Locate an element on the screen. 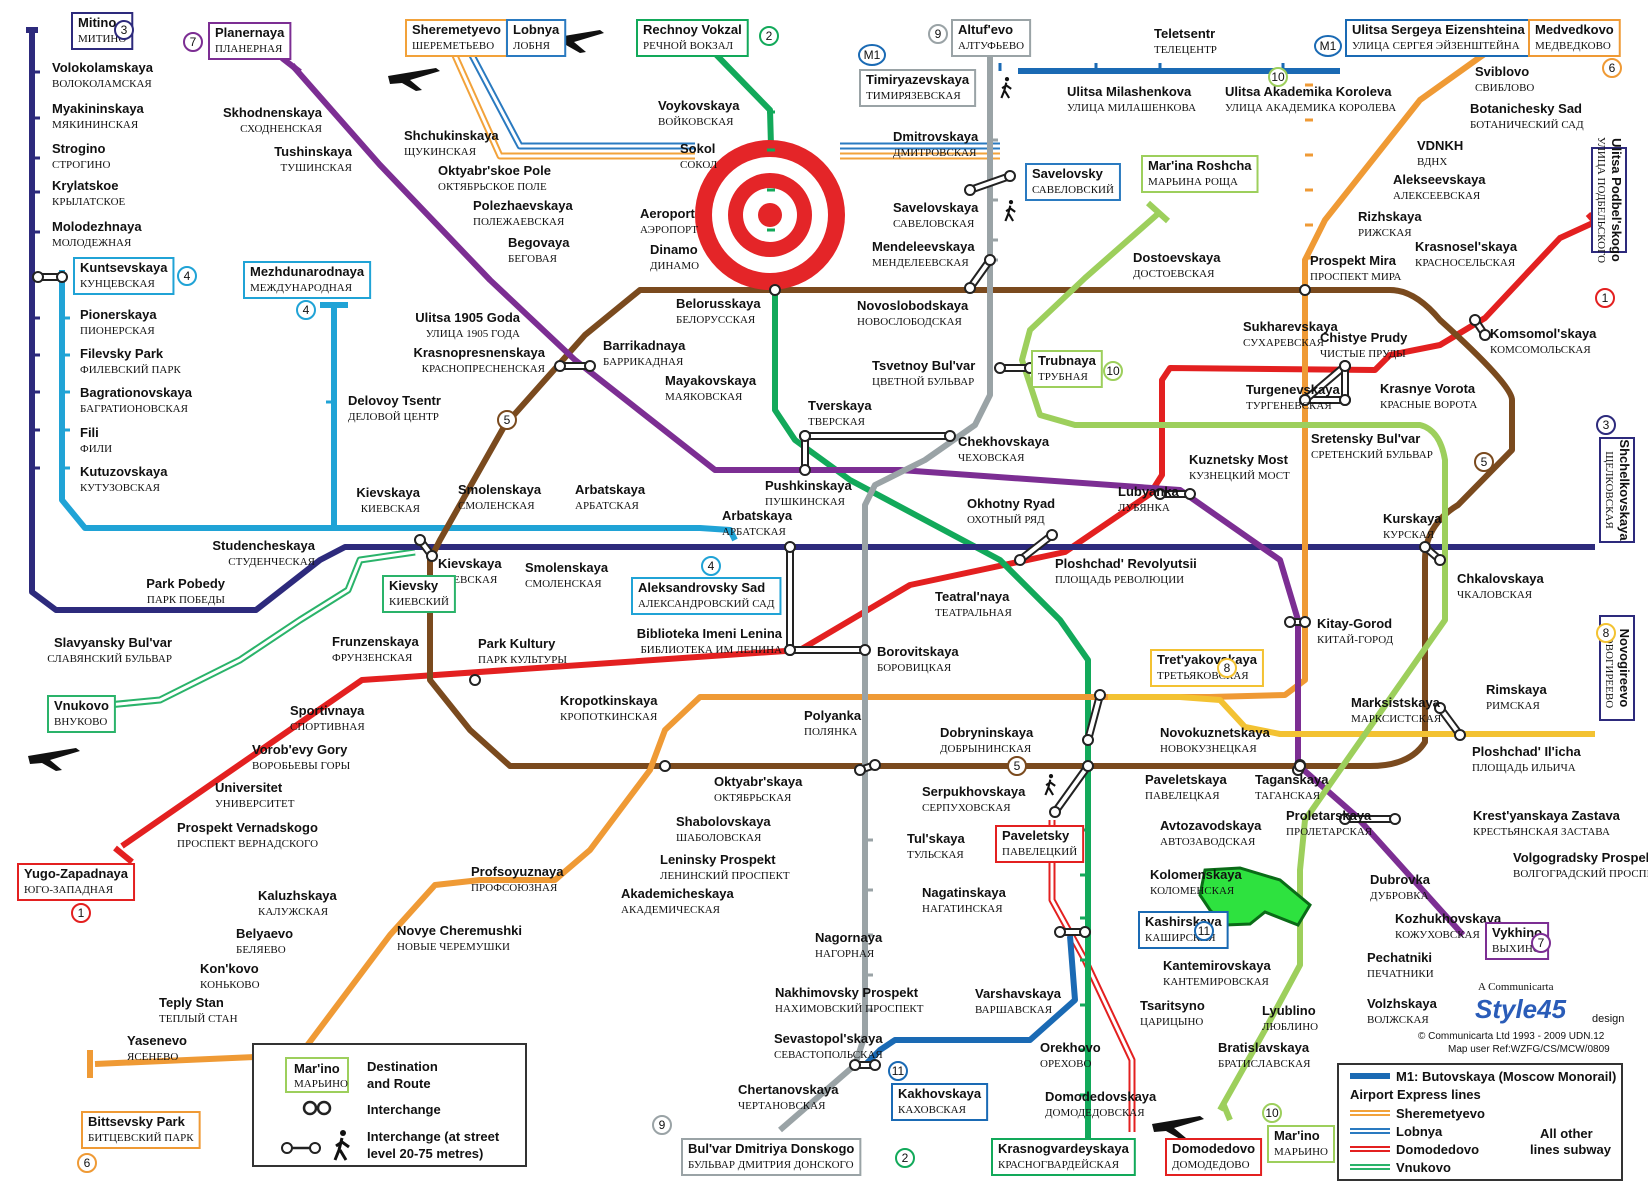 This screenshot has height=1200, width=1648. station-label-novokuznetskaya: Novokuznetskaya НОВОКУЗНЕЦКАЯ is located at coordinates (1215, 740).